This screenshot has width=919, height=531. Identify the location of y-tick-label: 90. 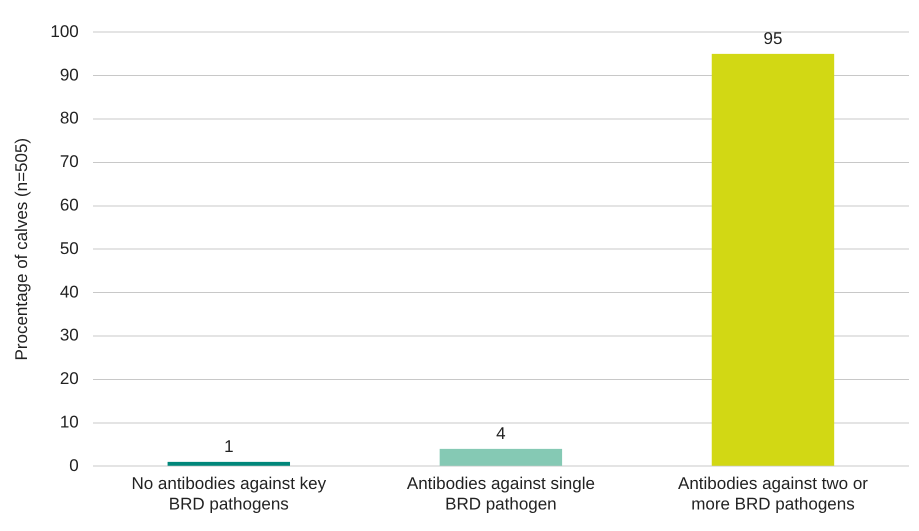
(69, 74).